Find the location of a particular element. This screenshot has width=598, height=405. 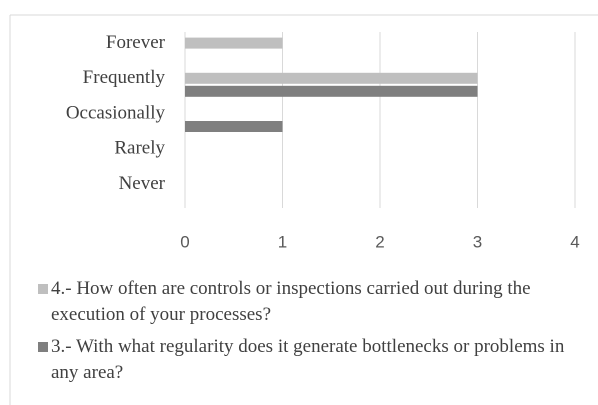

x-tick-label: 2 is located at coordinates (379, 241).